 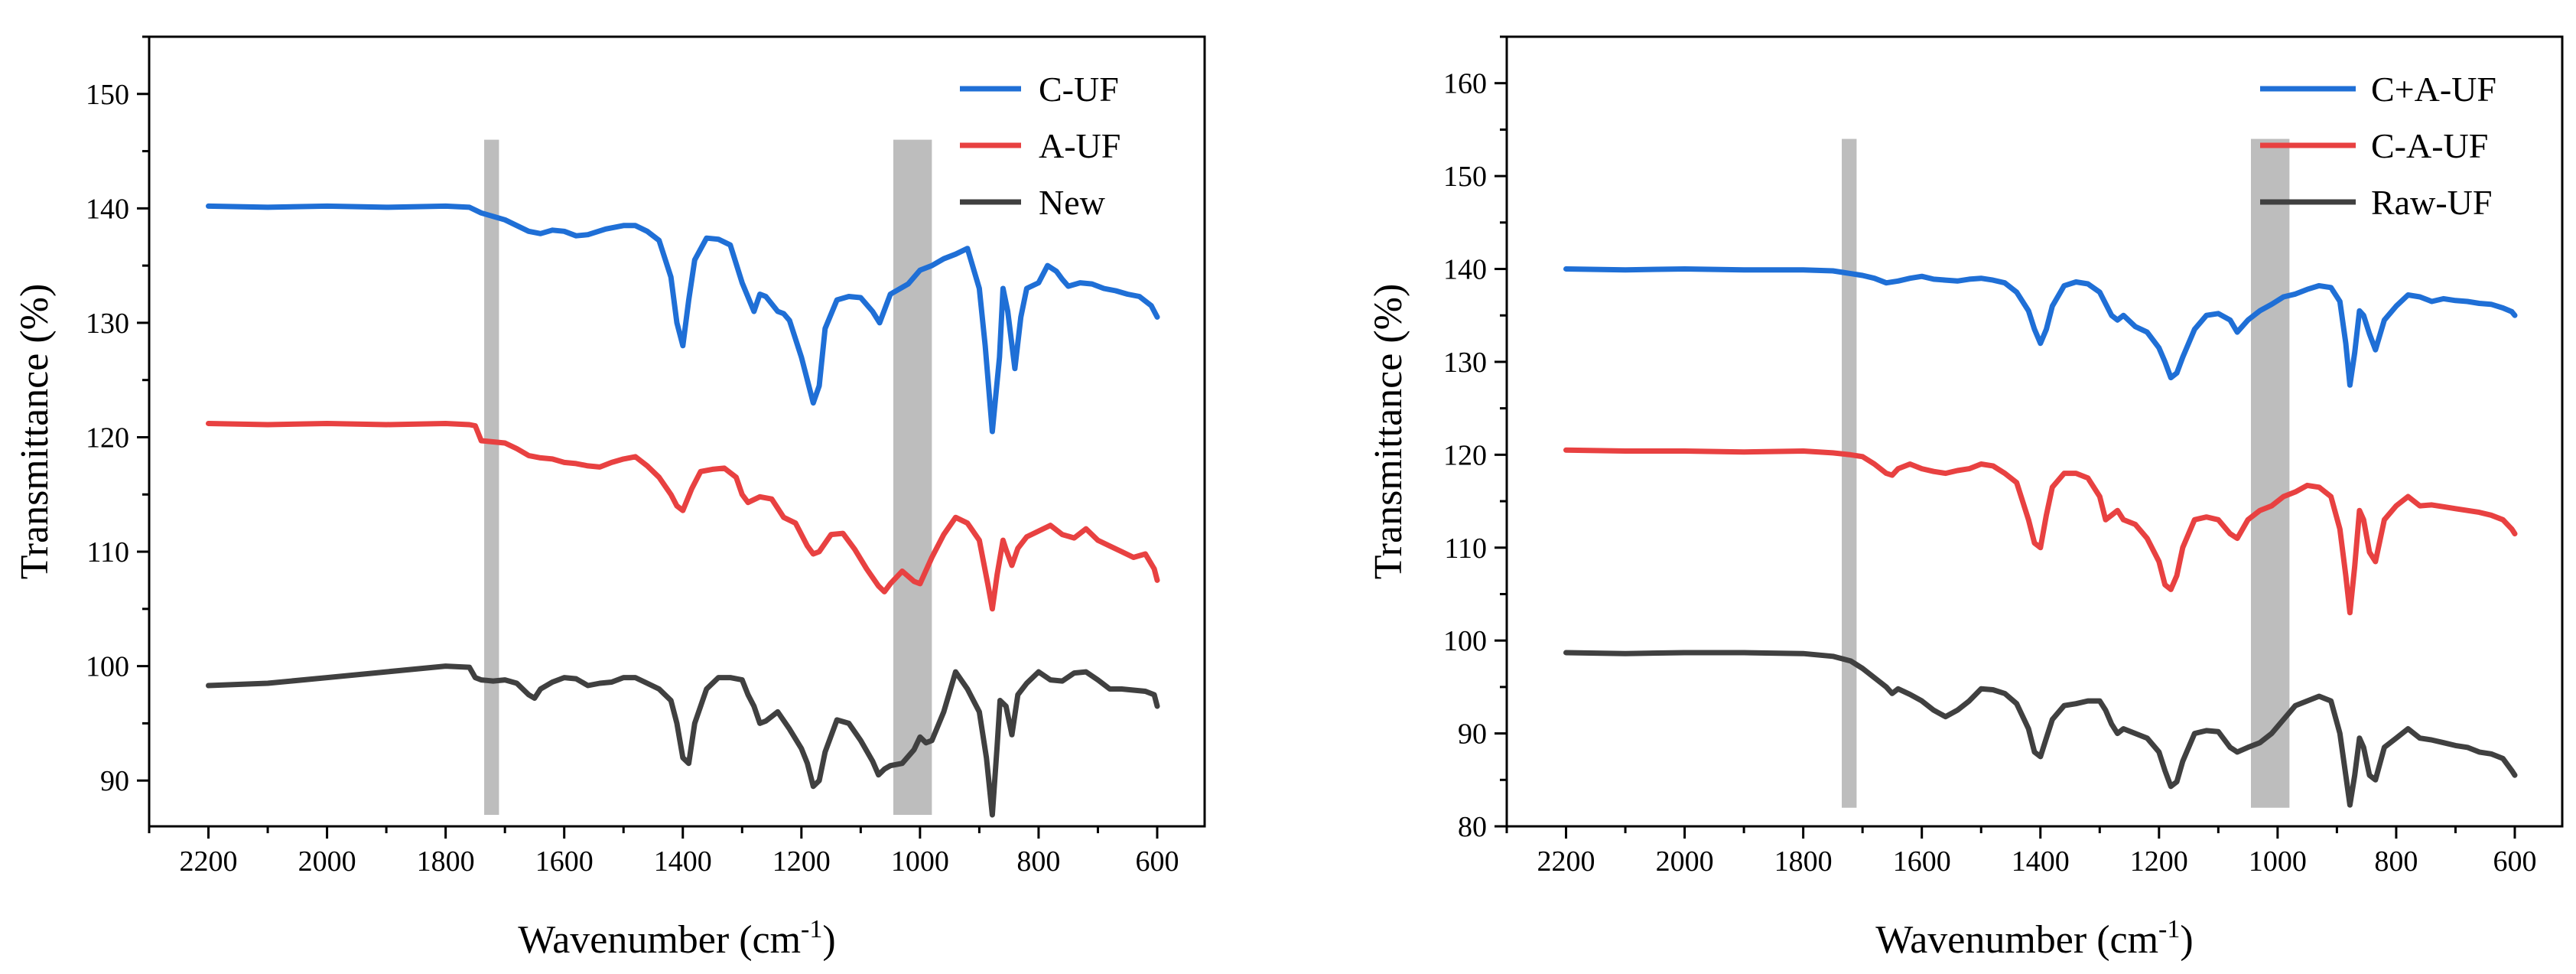 I want to click on legend-label: Raw-UF, so click(x=2431, y=202).